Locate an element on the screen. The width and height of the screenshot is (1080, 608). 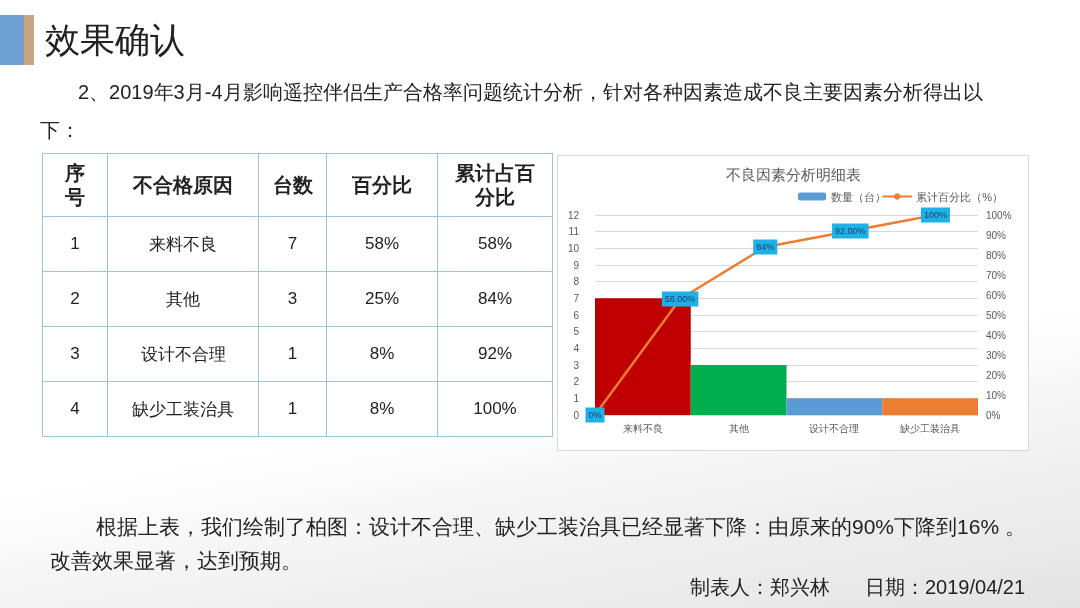
y-tick-label: 11 is located at coordinates (574, 232).